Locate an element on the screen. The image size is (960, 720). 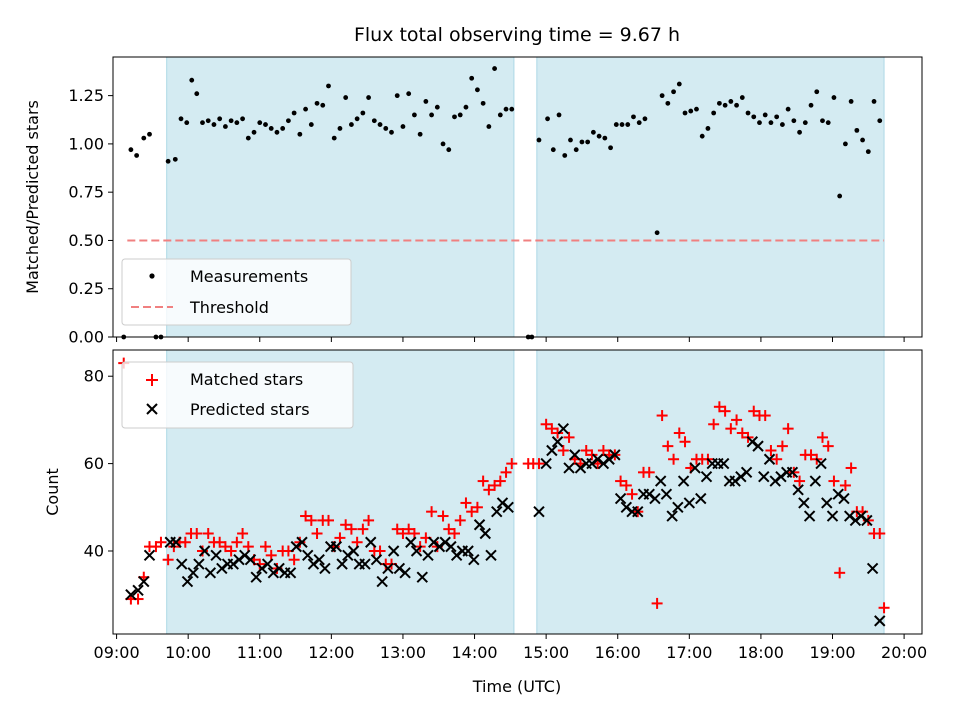
x-tick-label-1: 10:00 is located at coordinates (188, 652).